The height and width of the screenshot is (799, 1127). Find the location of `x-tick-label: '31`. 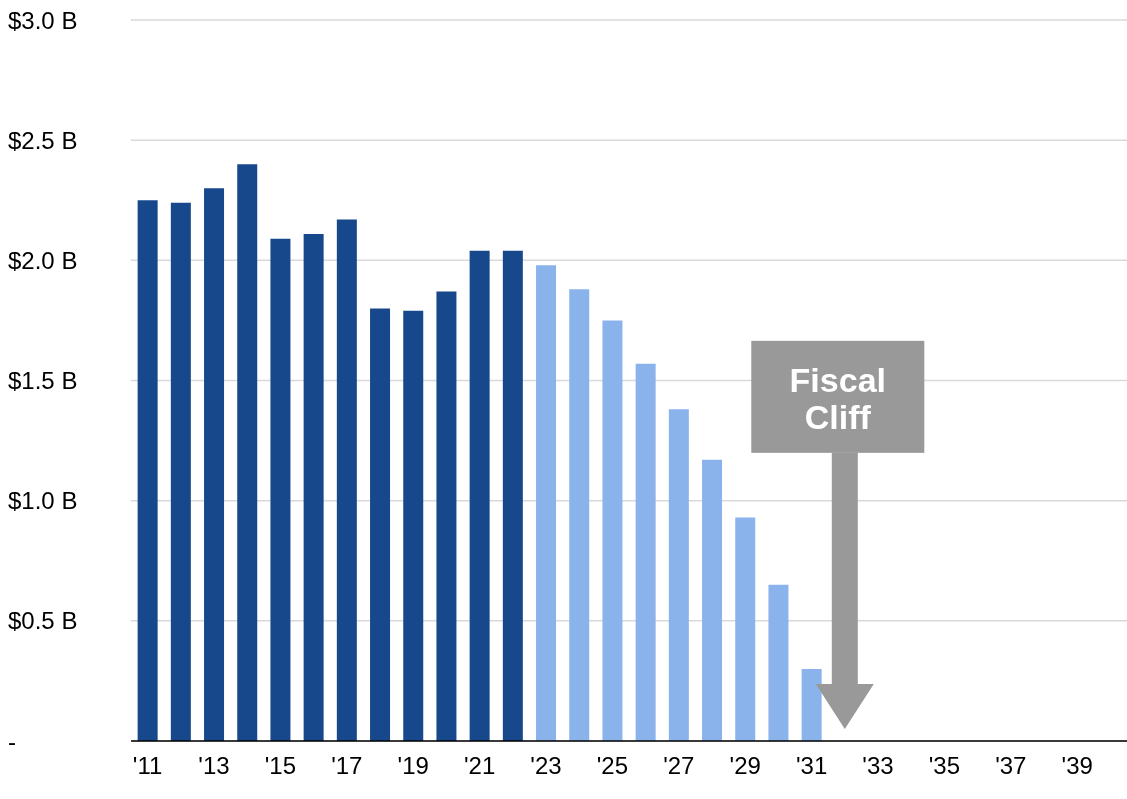

x-tick-label: '31 is located at coordinates (811, 766).